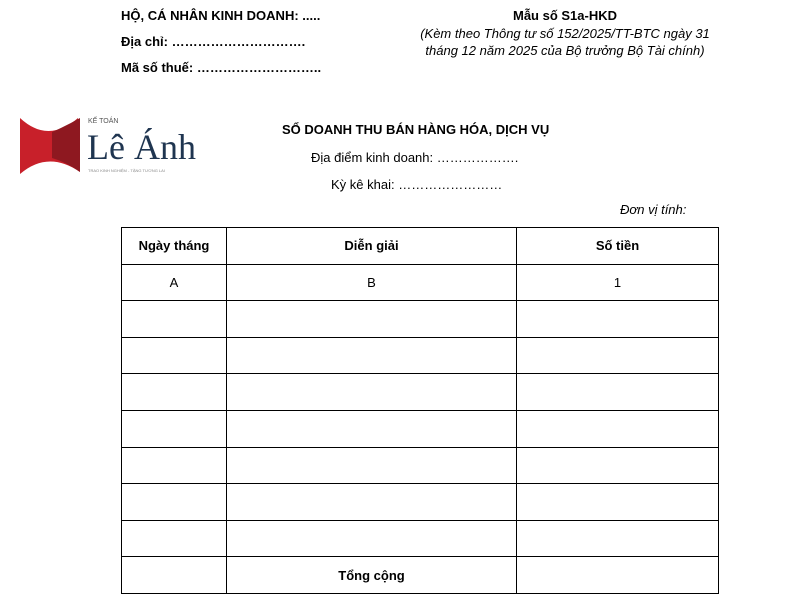  What do you see at coordinates (565, 15) in the screenshot?
I see `form-number: Mẫu số S1a-HKD` at bounding box center [565, 15].